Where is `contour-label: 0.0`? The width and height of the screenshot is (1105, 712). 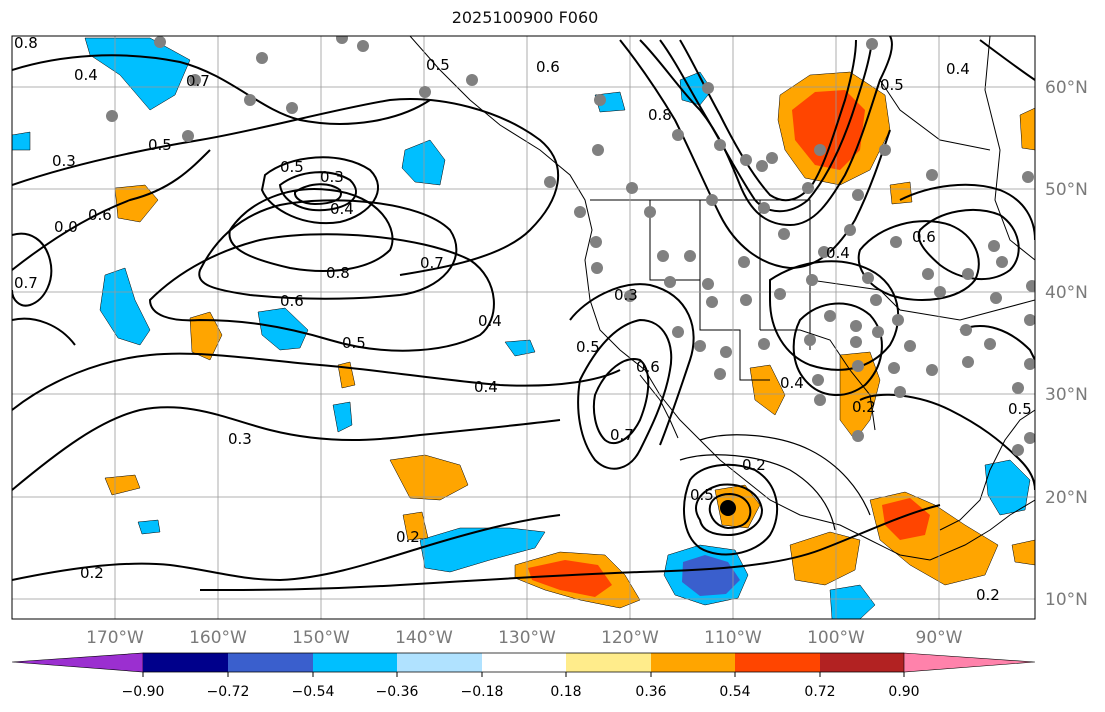
contour-label: 0.0 is located at coordinates (66, 227).